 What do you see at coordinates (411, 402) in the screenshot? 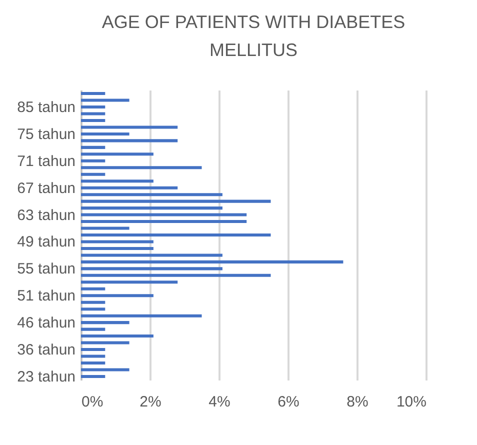
I see `x-tick-label: 10%` at bounding box center [411, 402].